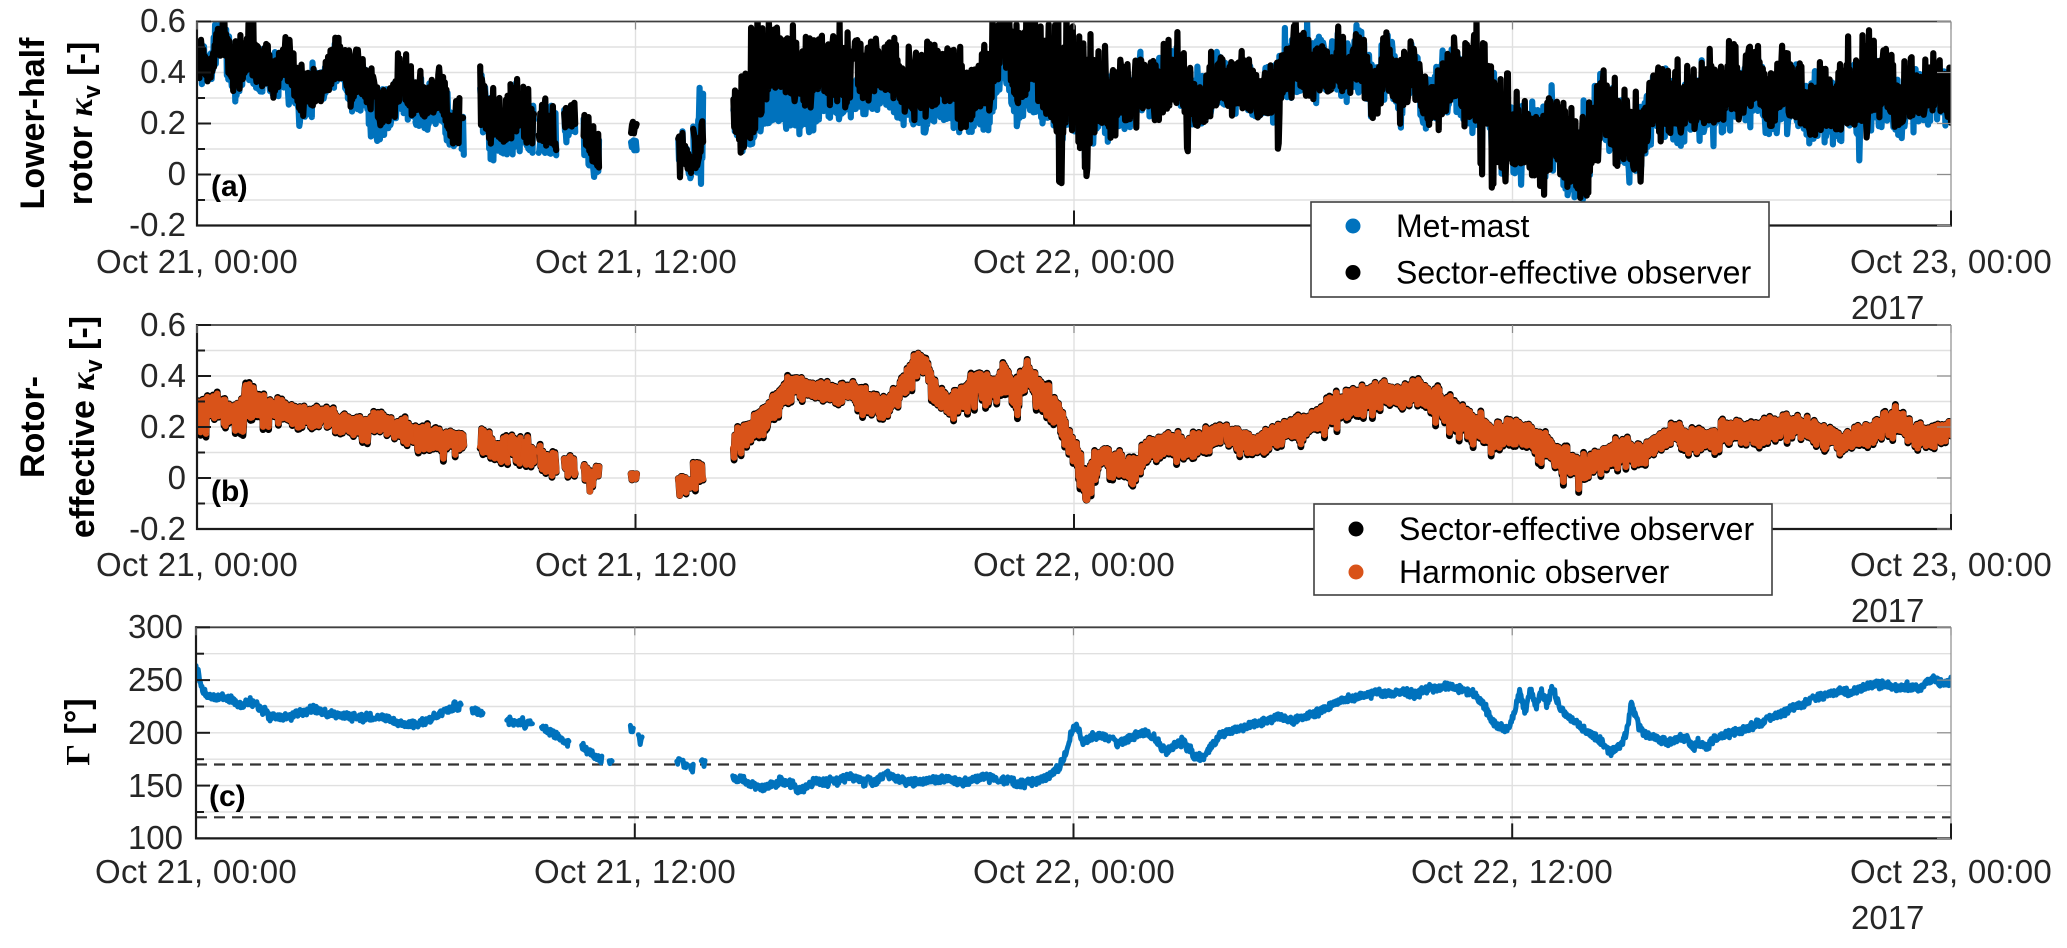 This screenshot has height=948, width=2067. What do you see at coordinates (1534, 572) in the screenshot?
I see `svg-text: Harmonic observer` at bounding box center [1534, 572].